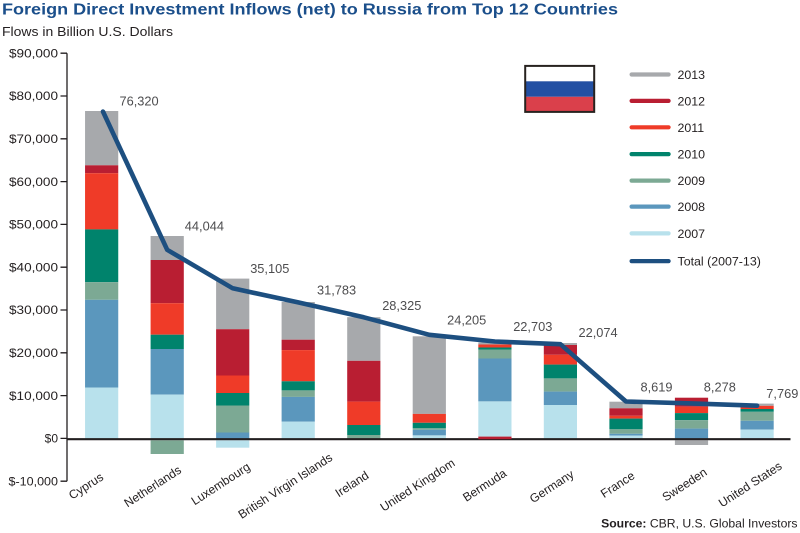 This screenshot has height=533, width=800. I want to click on svg-text: 2010, so click(692, 155).